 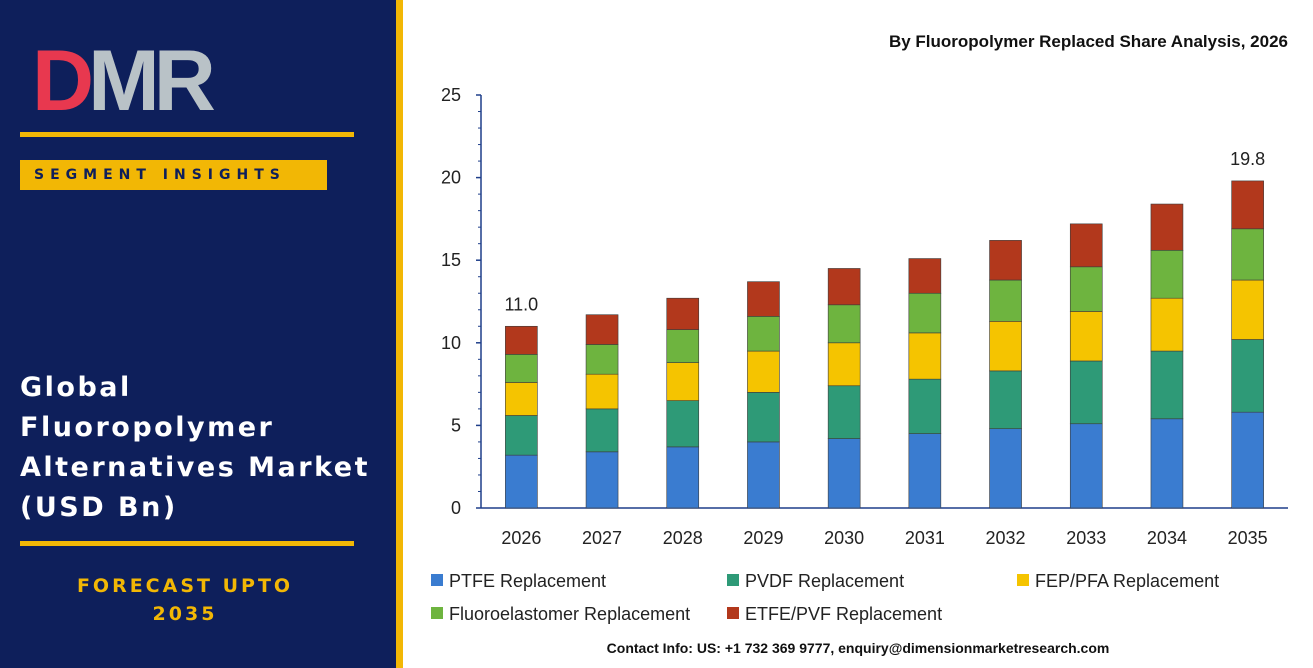 I want to click on x-tick-label: 2026, so click(x=521, y=538).